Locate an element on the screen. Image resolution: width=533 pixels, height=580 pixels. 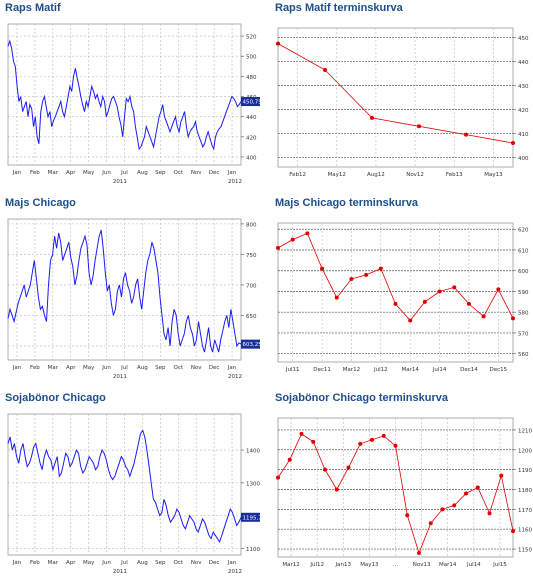
y-tick-label: 500 is located at coordinates (251, 58).